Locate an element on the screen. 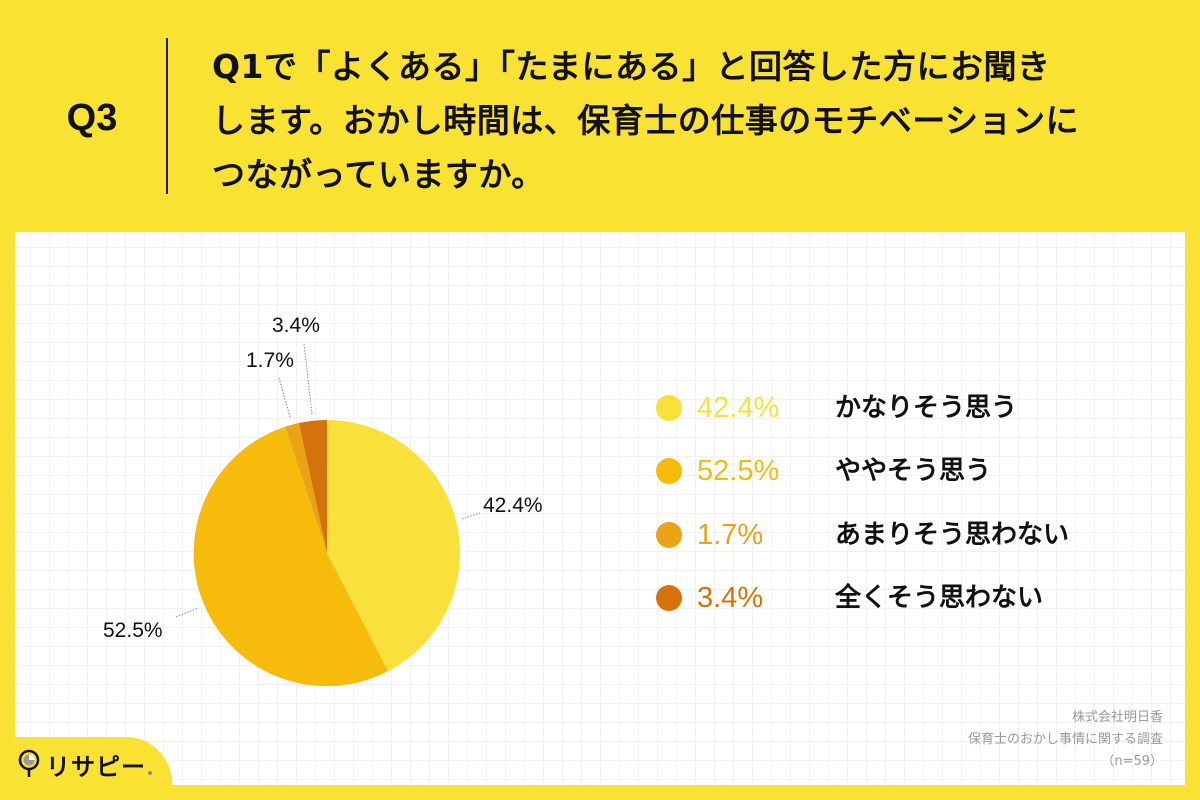  legend-label: かなりそう思う is located at coordinates (926, 408).